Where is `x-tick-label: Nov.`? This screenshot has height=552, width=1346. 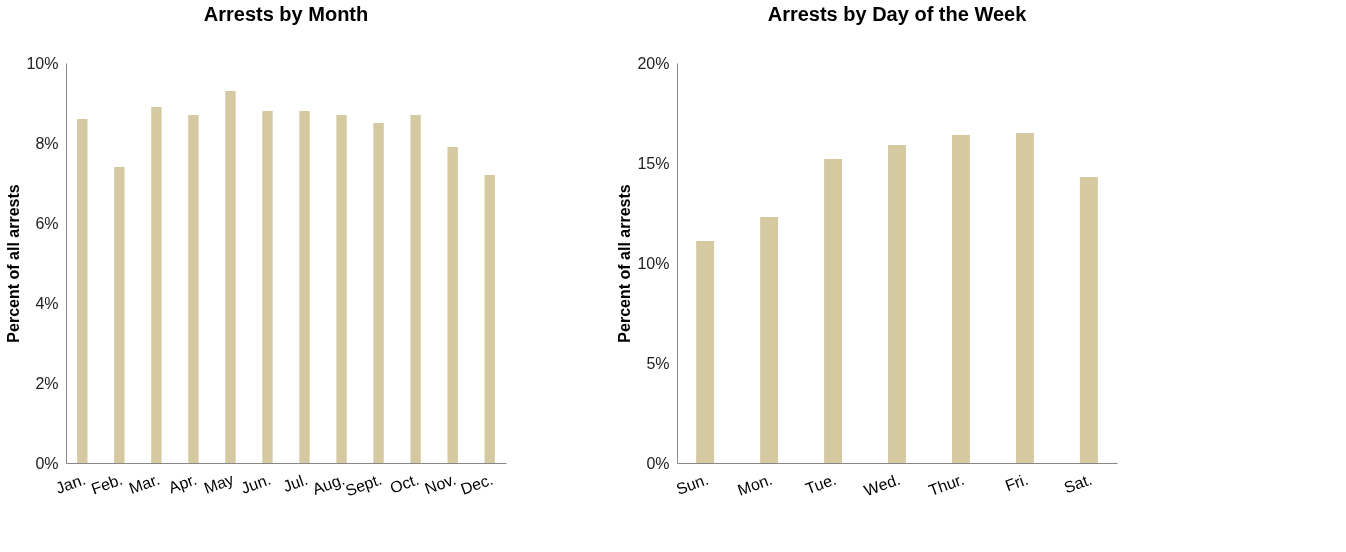
x-tick-label: Nov. is located at coordinates (440, 484).